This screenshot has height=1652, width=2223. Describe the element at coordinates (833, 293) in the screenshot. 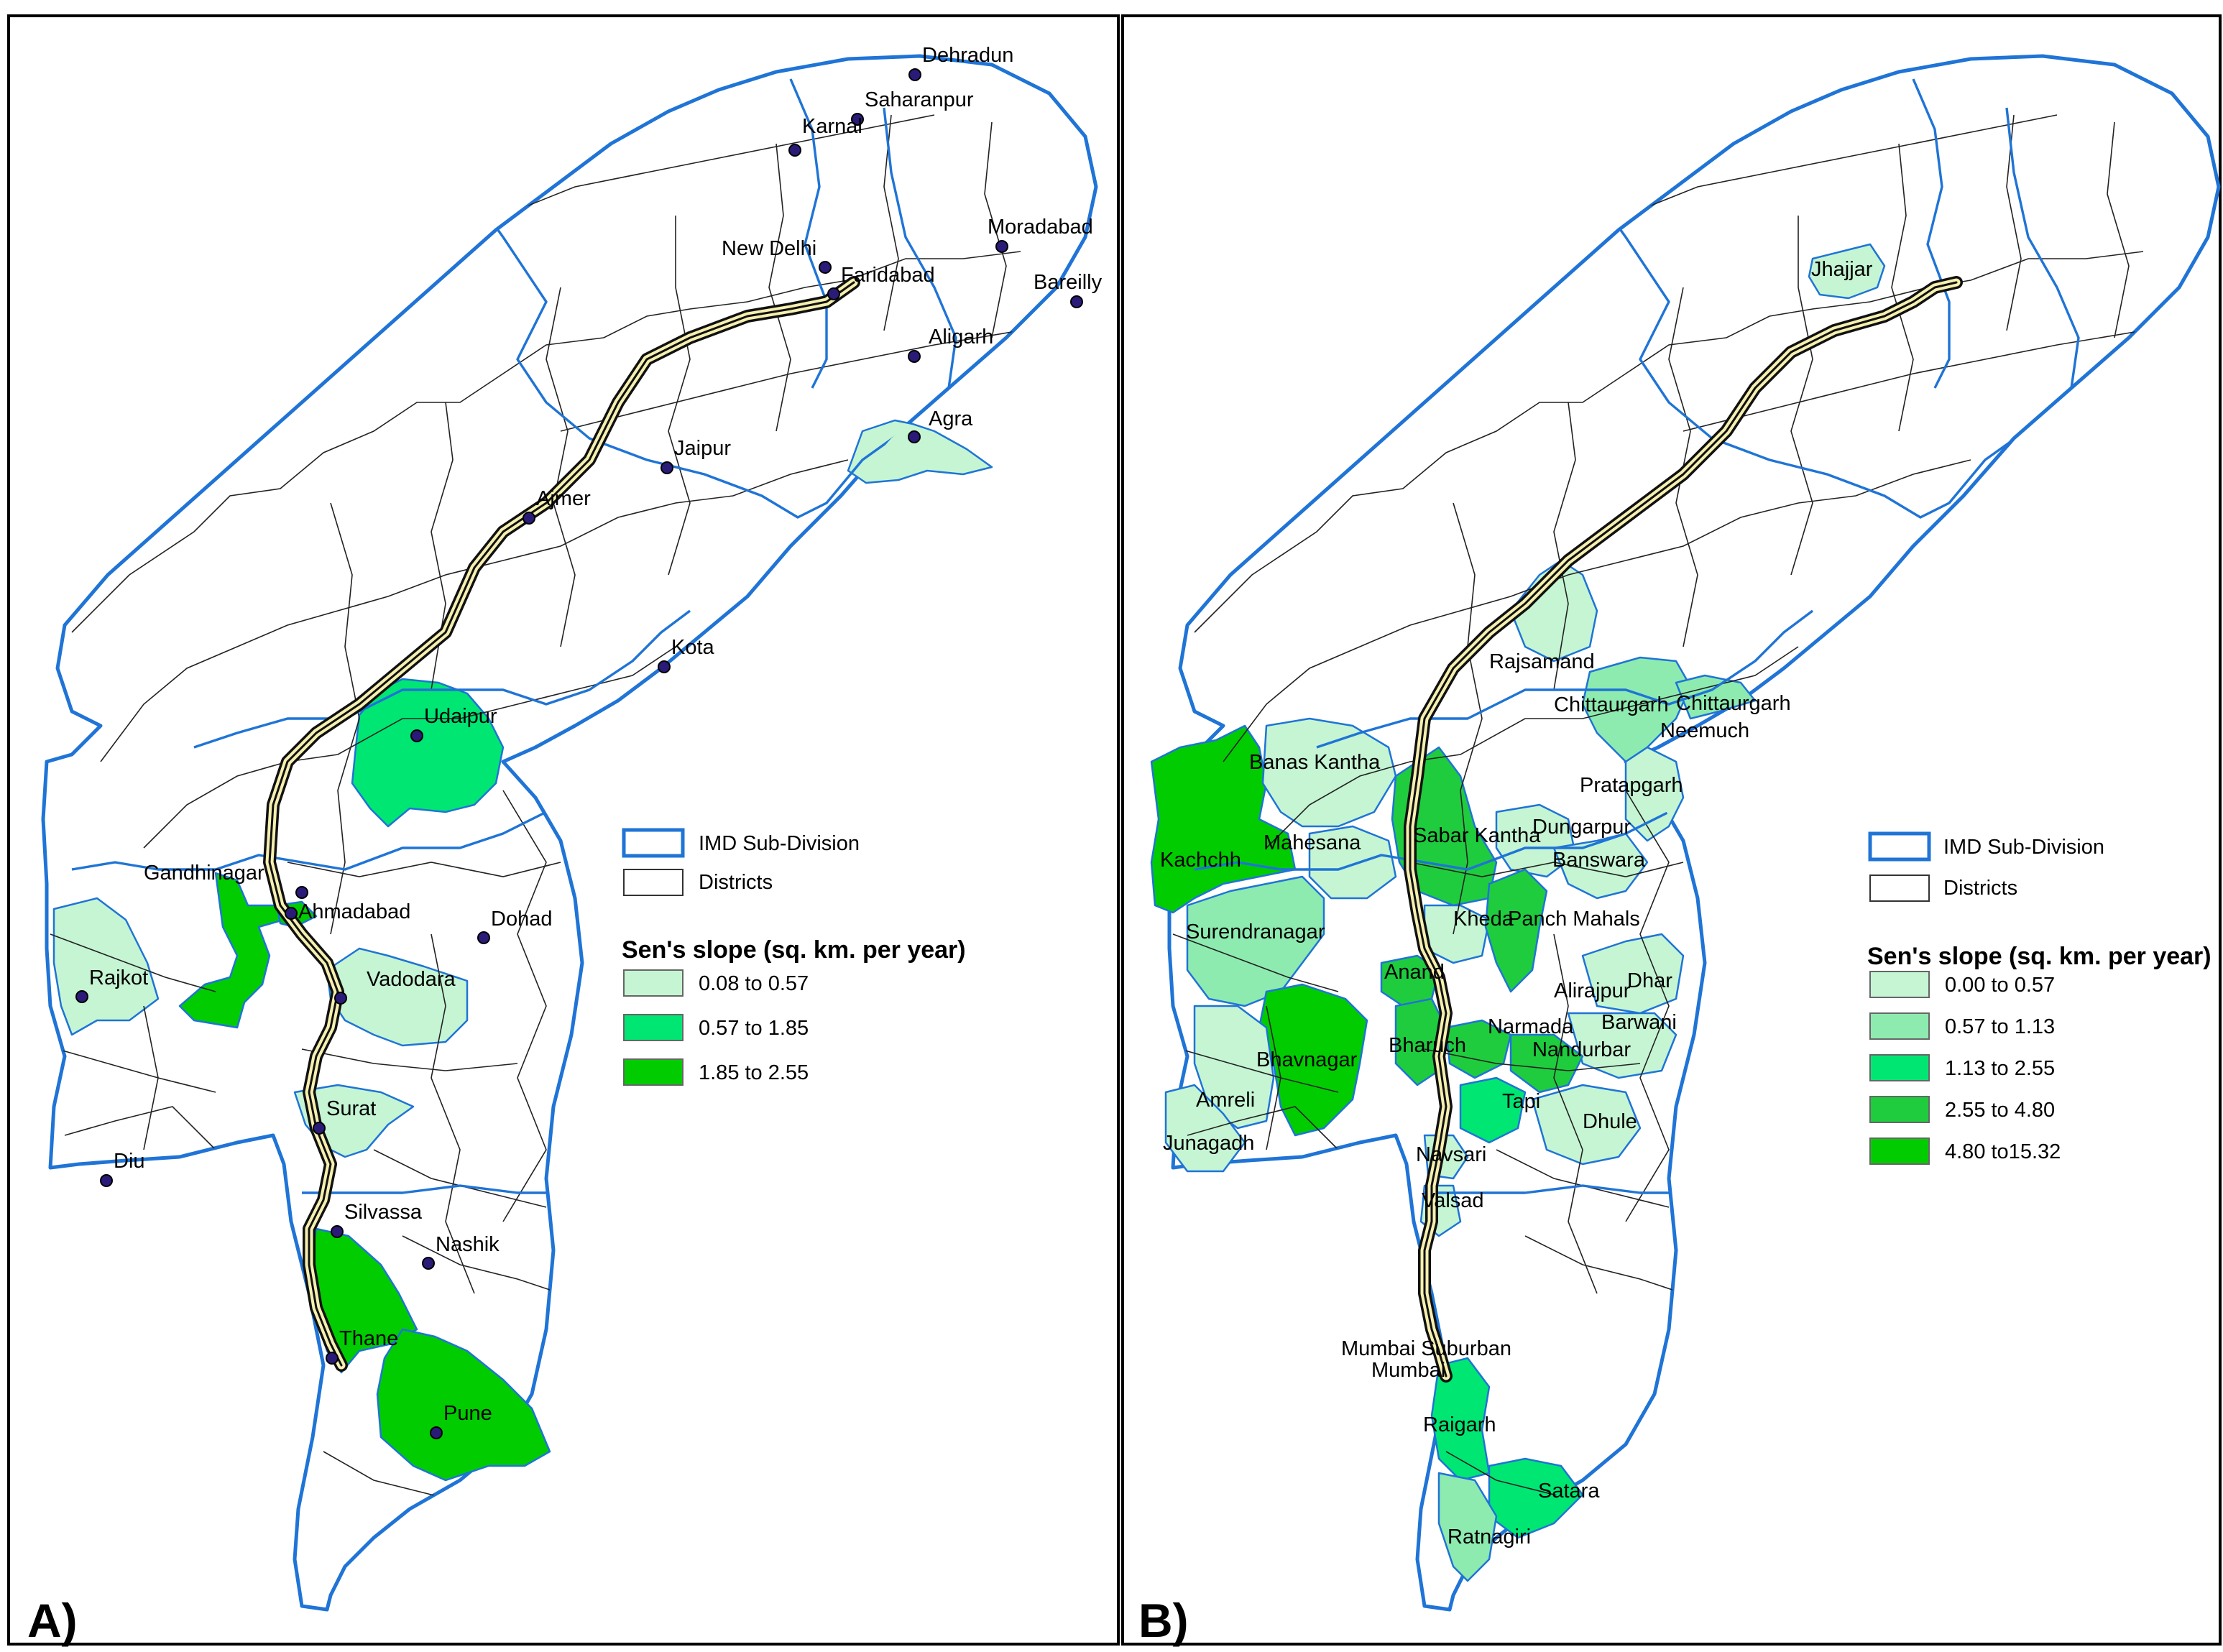

I see `city-marker-faridabad` at that location.